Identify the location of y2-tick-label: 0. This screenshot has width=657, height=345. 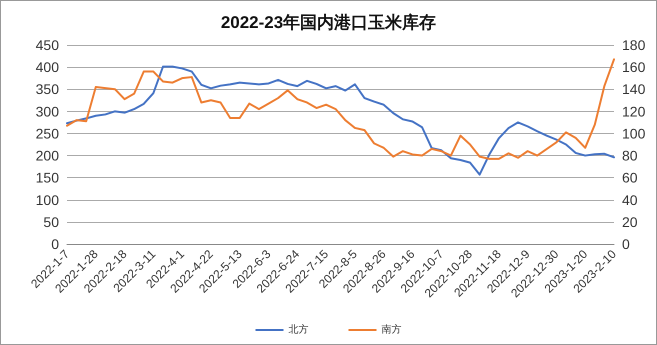
(626, 244).